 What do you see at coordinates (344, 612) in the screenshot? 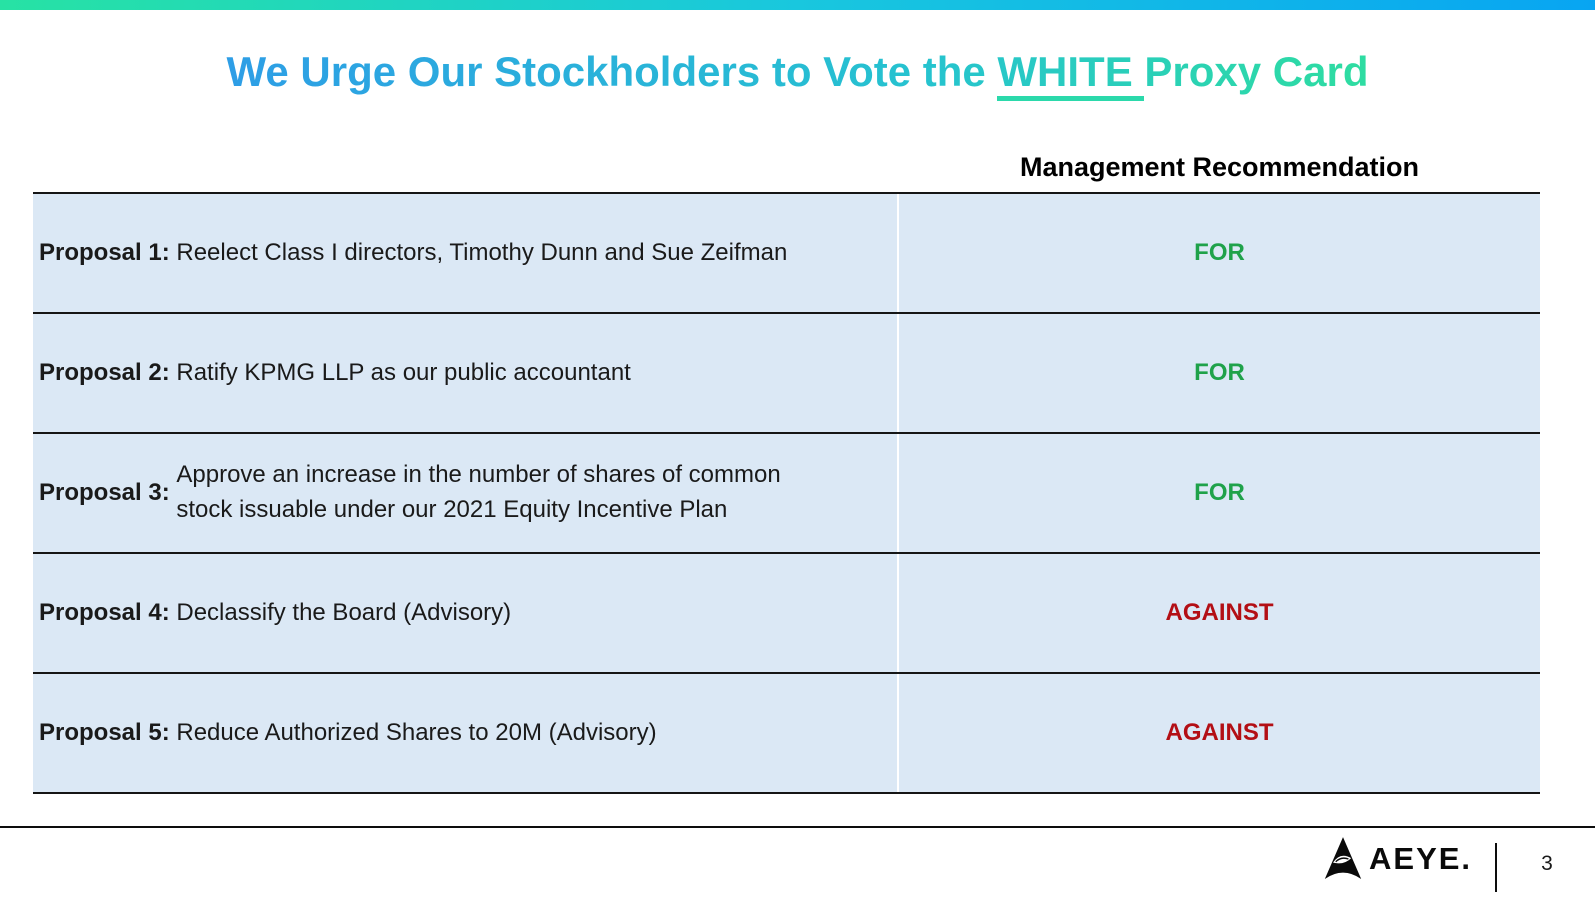
I see `proposal-4-text: Declassify the Board (Advisory)` at bounding box center [344, 612].